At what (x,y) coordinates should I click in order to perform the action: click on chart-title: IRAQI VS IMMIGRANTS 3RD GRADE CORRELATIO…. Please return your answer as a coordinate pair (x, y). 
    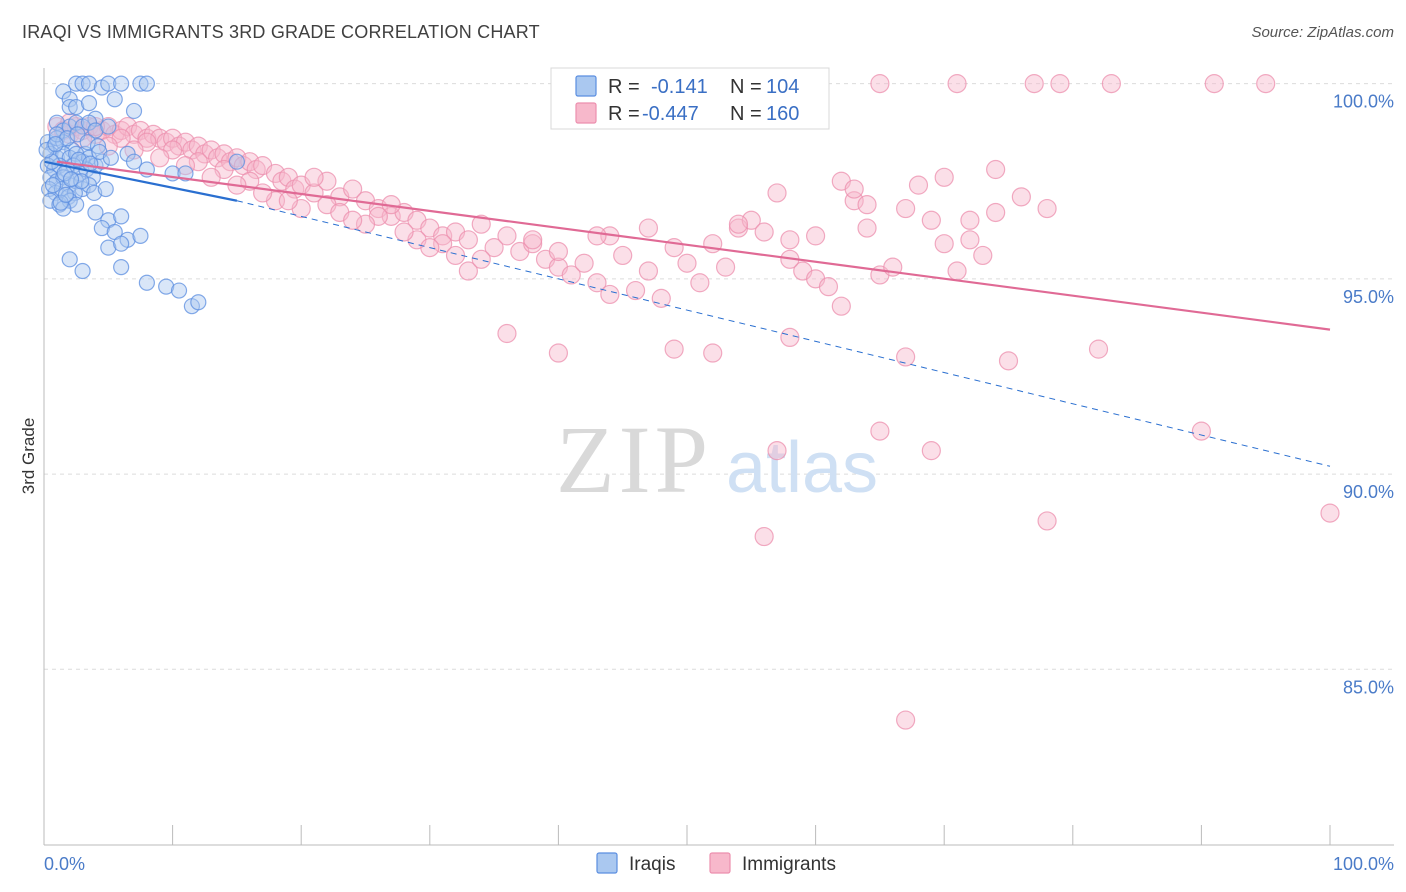
    Looking at the image, I should click on (281, 32).